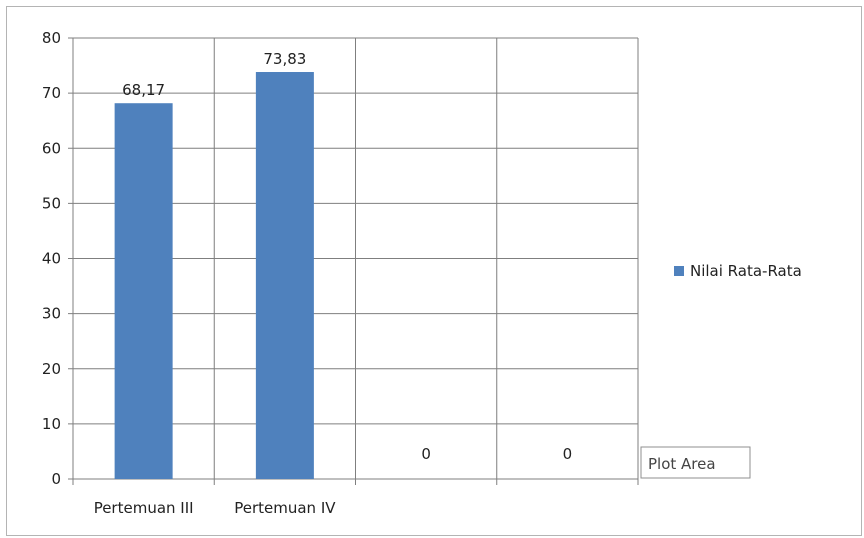 The width and height of the screenshot is (864, 538). I want to click on y-tick-label: 50, so click(51, 203).